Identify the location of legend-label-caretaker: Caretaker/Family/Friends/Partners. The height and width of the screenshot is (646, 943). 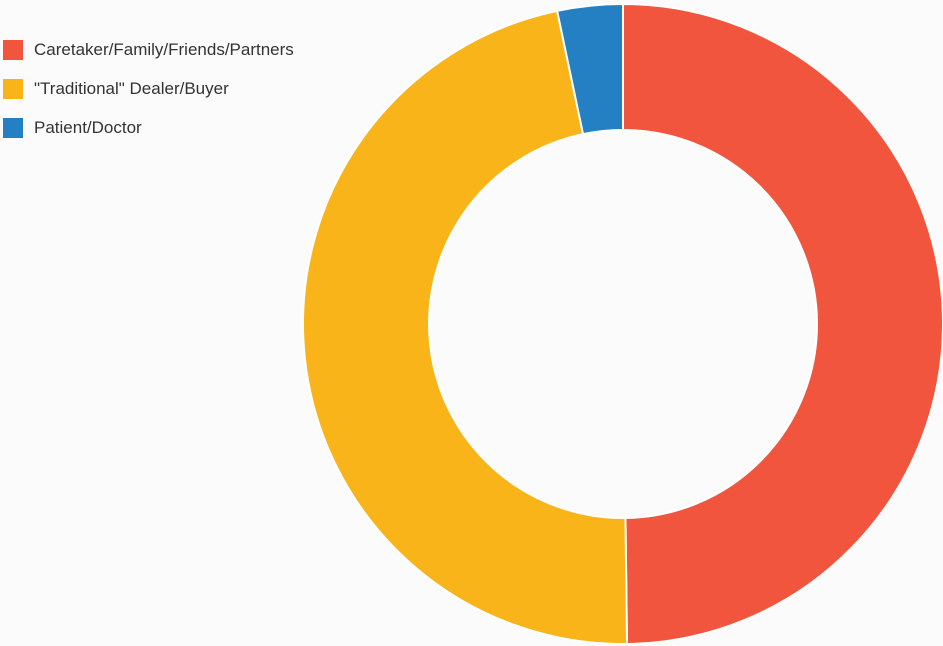
(164, 49).